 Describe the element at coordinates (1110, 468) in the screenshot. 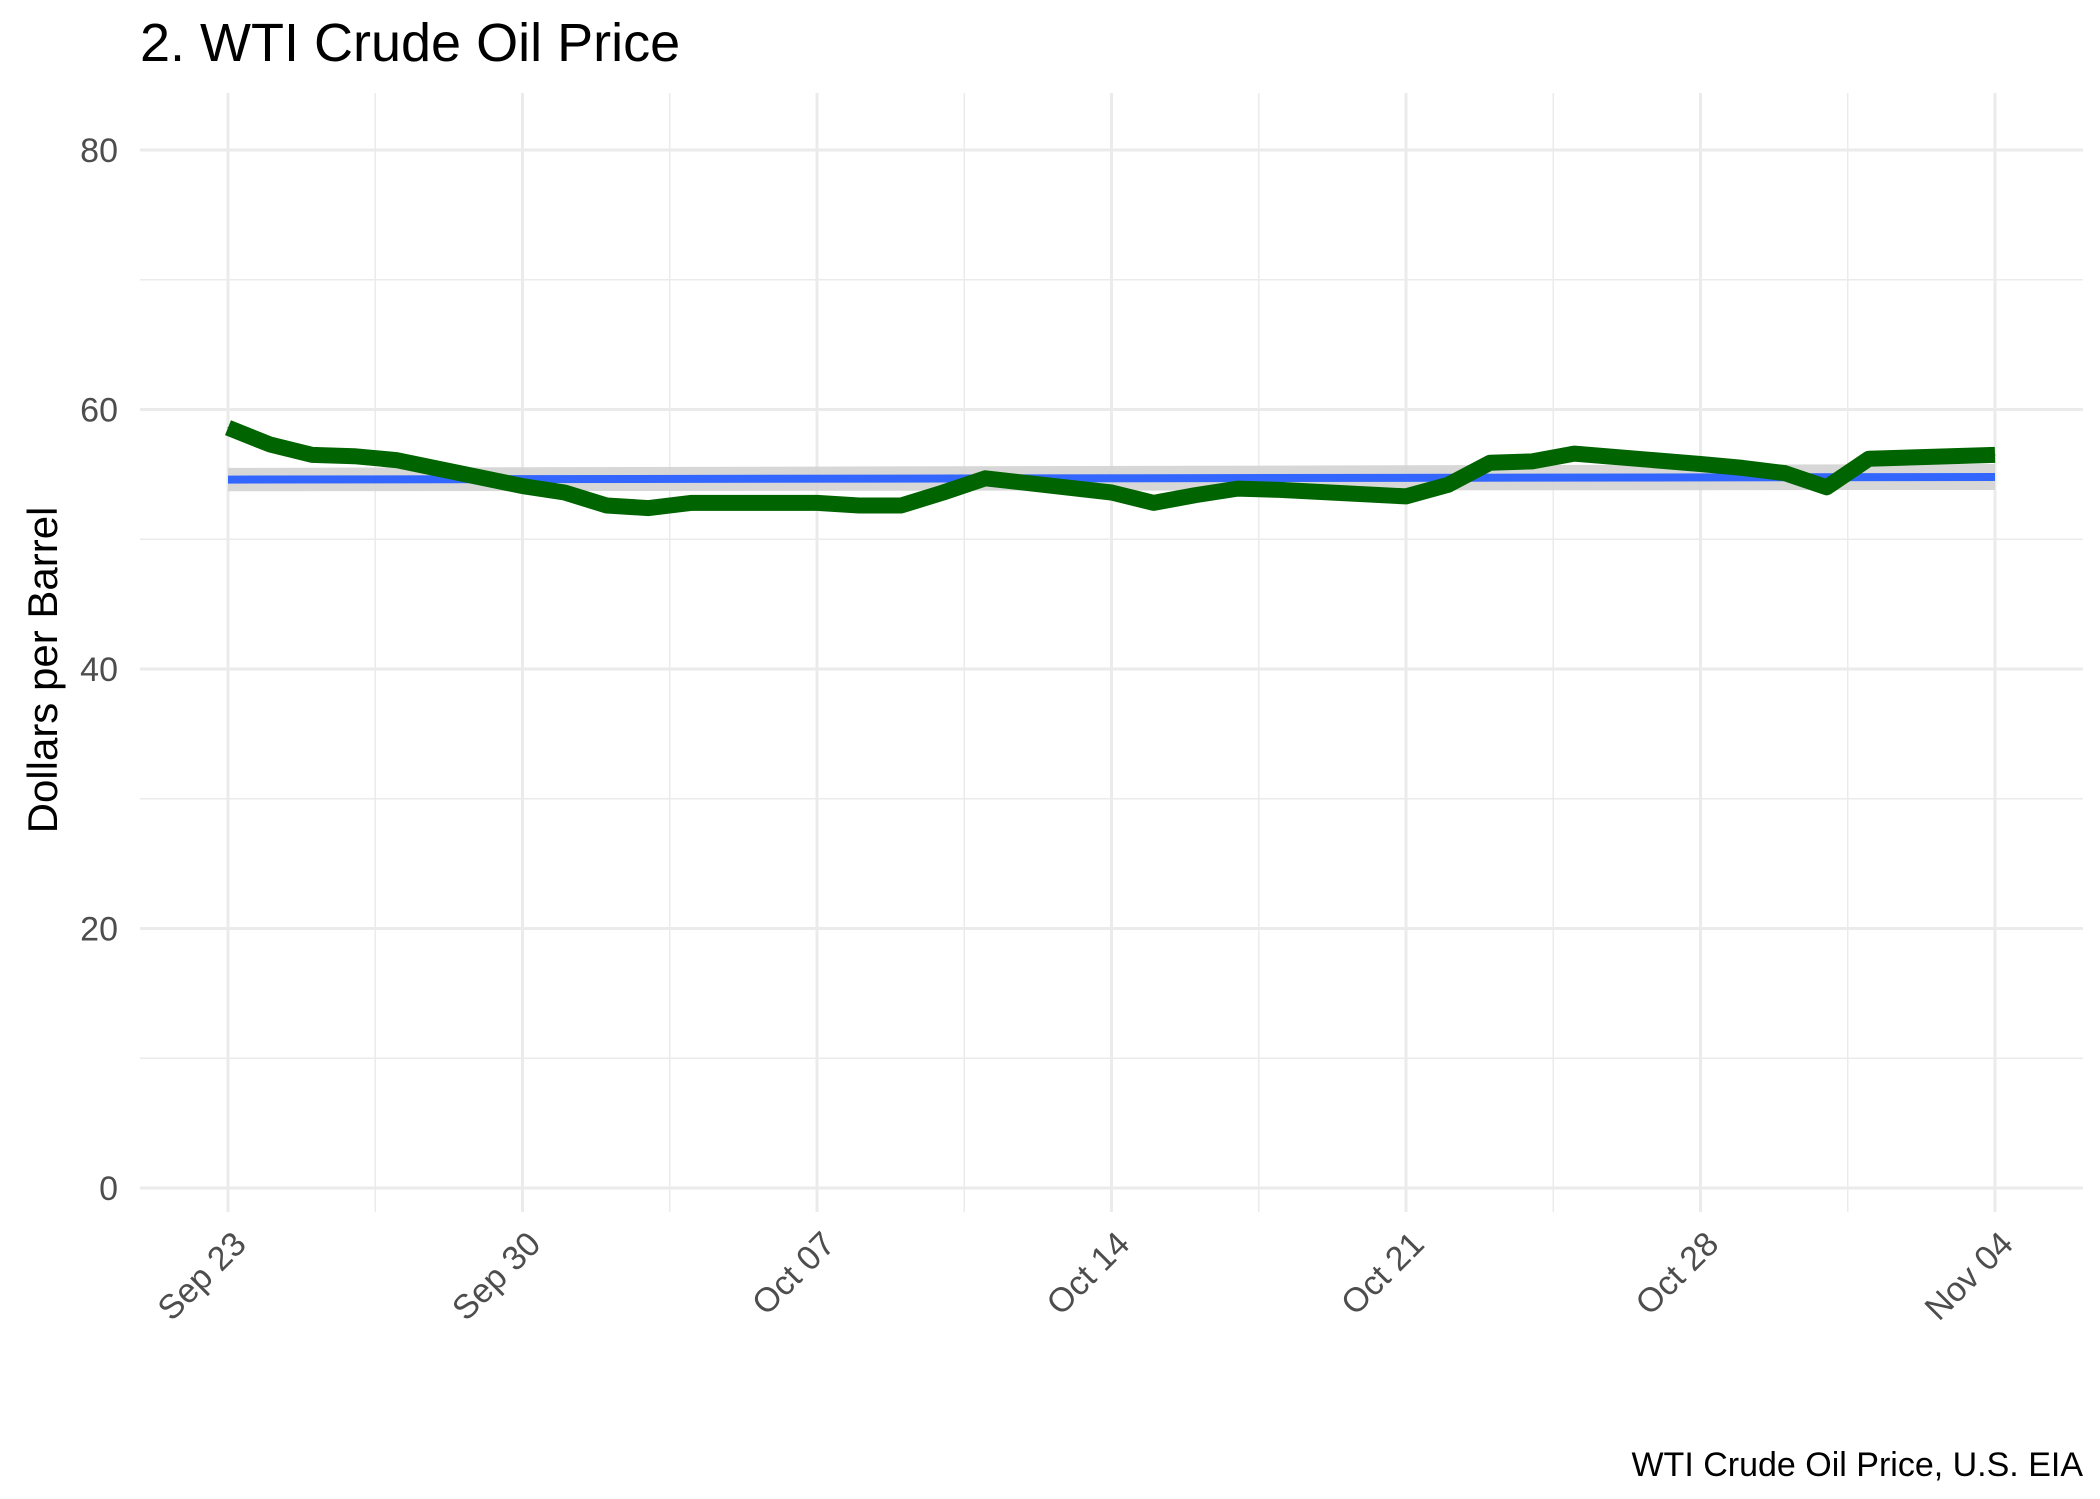

I see `series-layer` at that location.